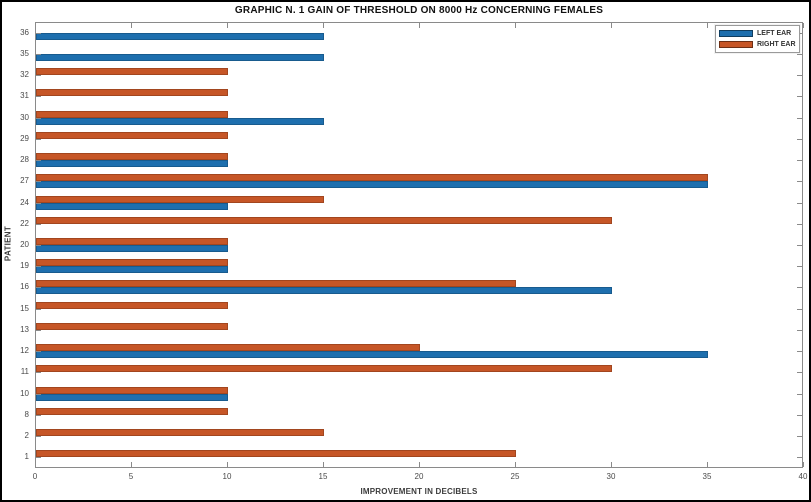 This screenshot has height=502, width=811. Describe the element at coordinates (24, 351) in the screenshot. I see `ytick-label-12: 12` at that location.